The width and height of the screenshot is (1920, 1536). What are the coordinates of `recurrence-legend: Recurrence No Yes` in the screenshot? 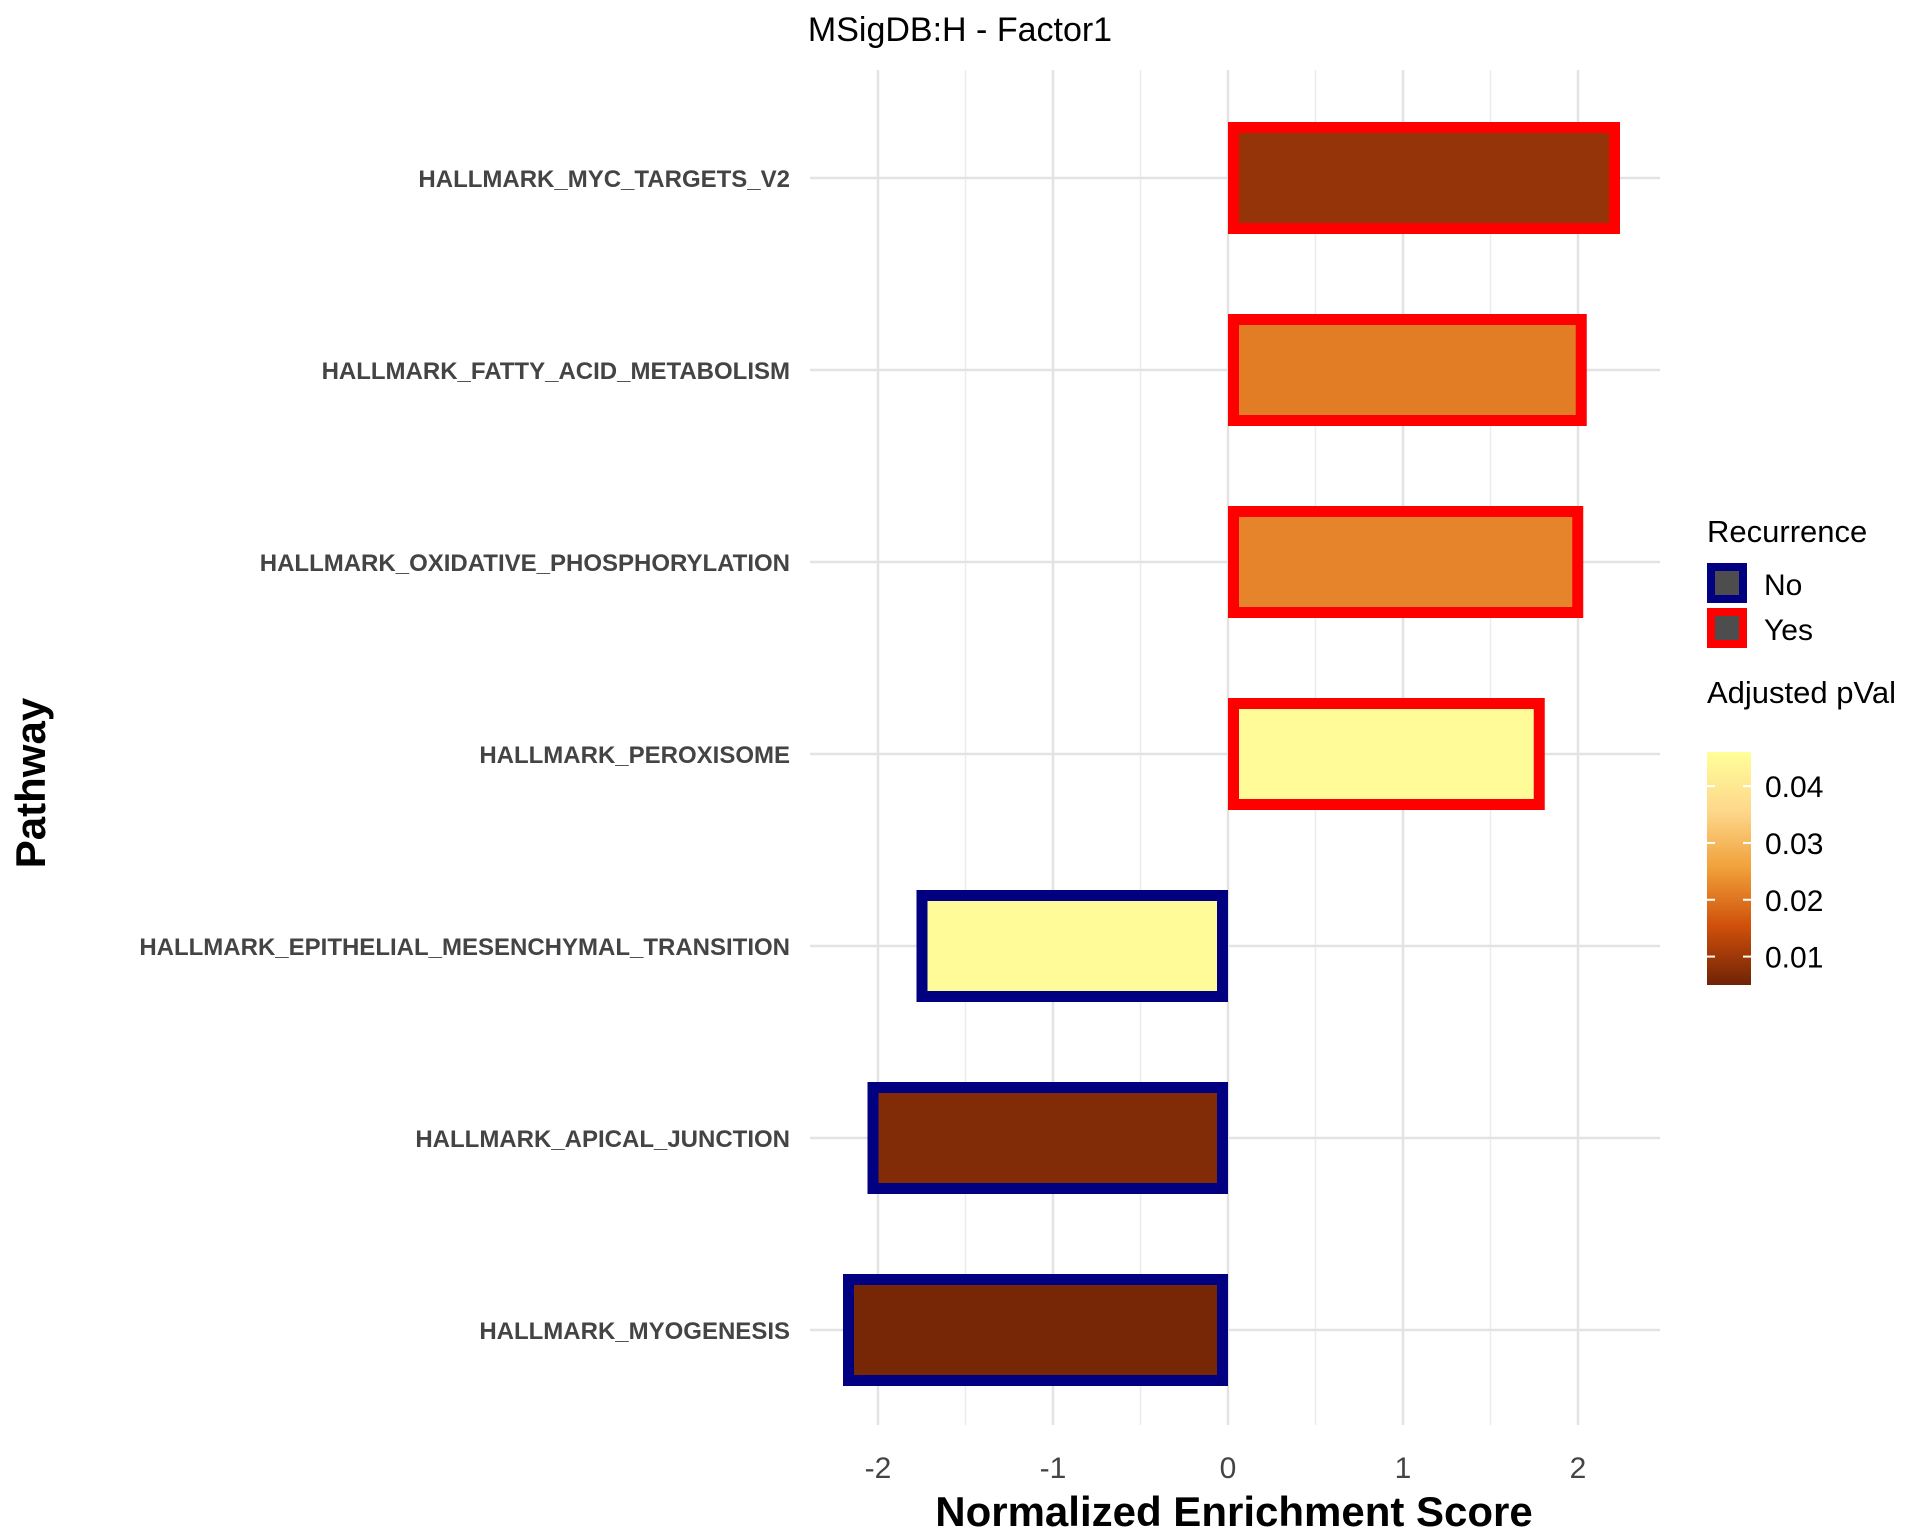 It's located at (1787, 581).